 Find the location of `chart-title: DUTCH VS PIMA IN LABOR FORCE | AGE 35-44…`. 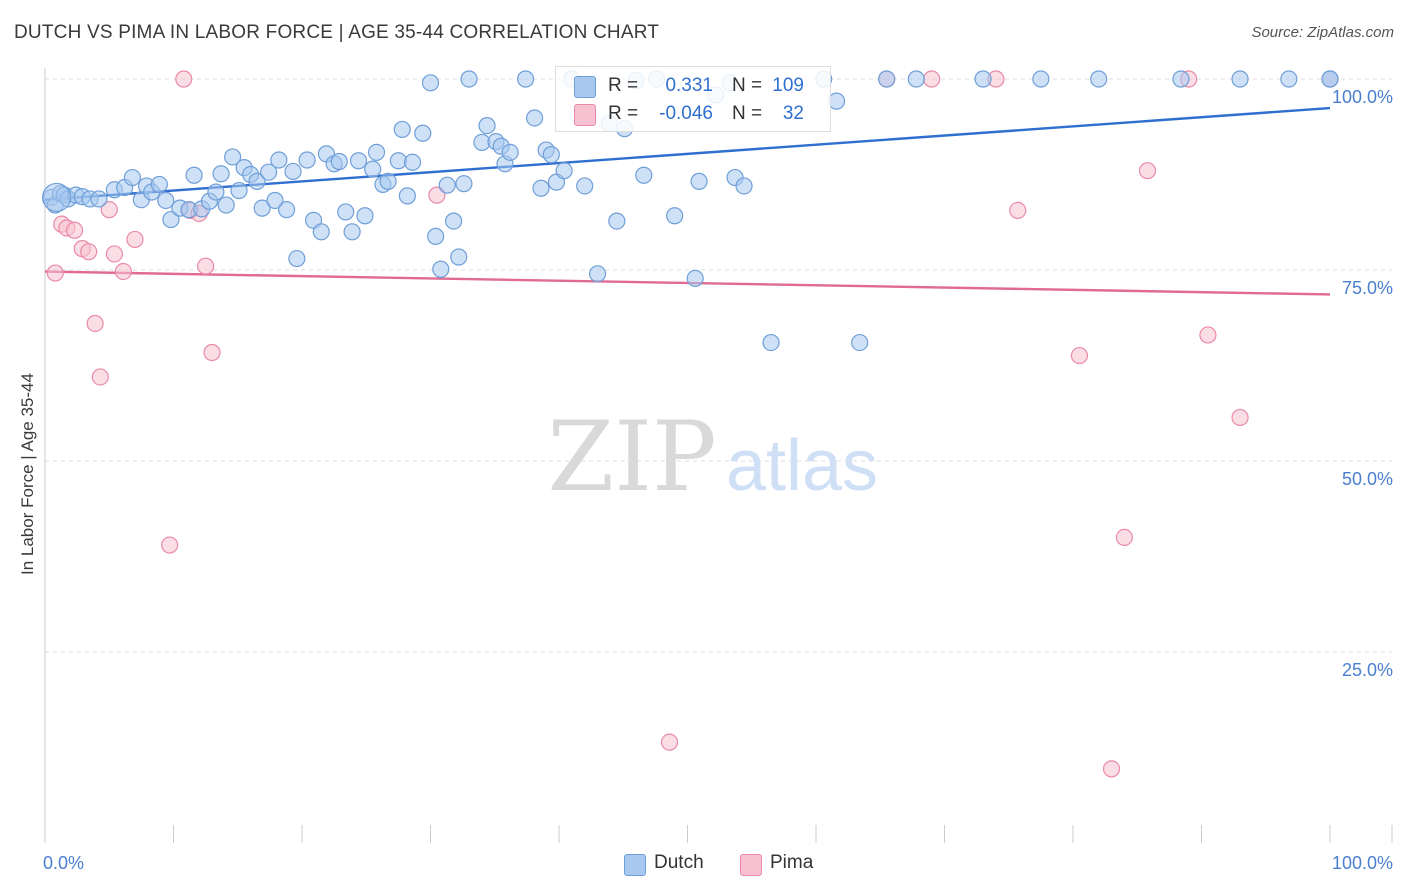

chart-title: DUTCH VS PIMA IN LABOR FORCE | AGE 35-44… is located at coordinates (337, 32).